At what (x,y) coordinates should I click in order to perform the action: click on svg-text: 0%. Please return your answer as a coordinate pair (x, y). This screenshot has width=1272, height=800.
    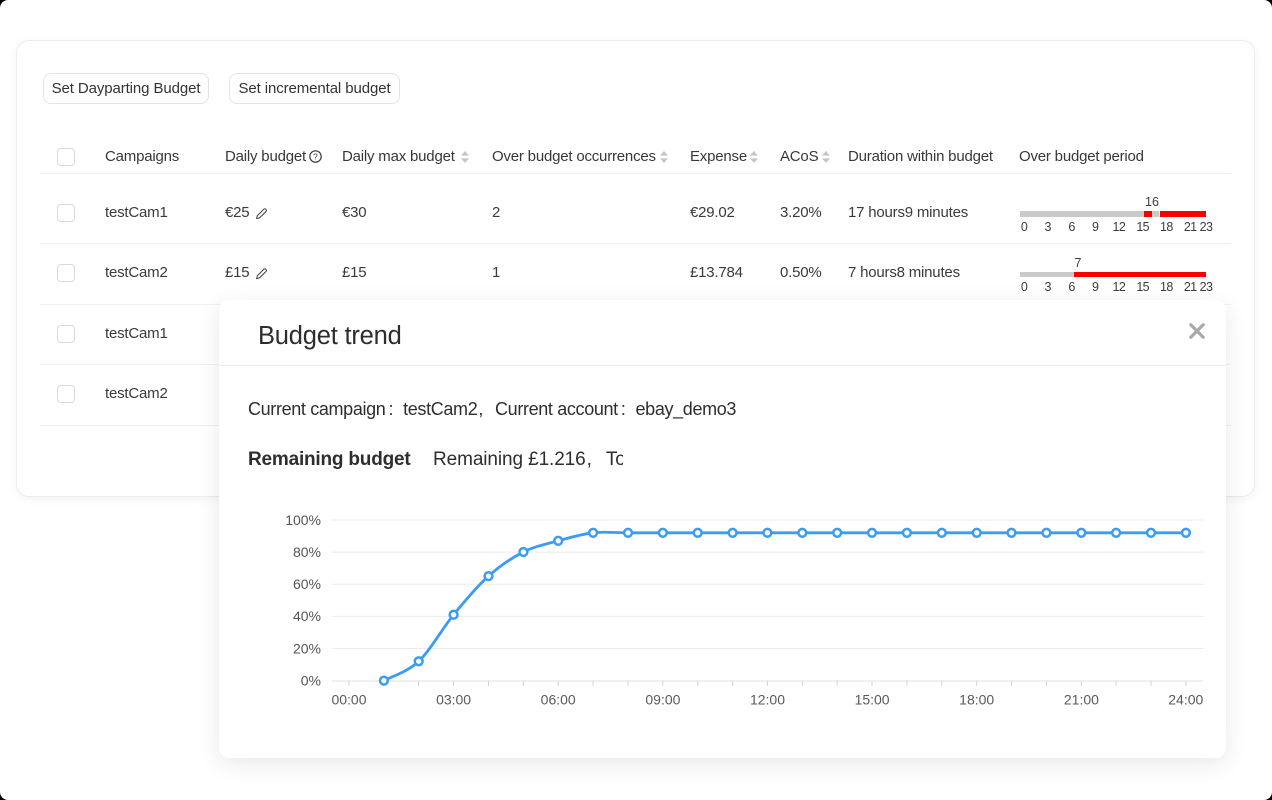
    Looking at the image, I should click on (311, 680).